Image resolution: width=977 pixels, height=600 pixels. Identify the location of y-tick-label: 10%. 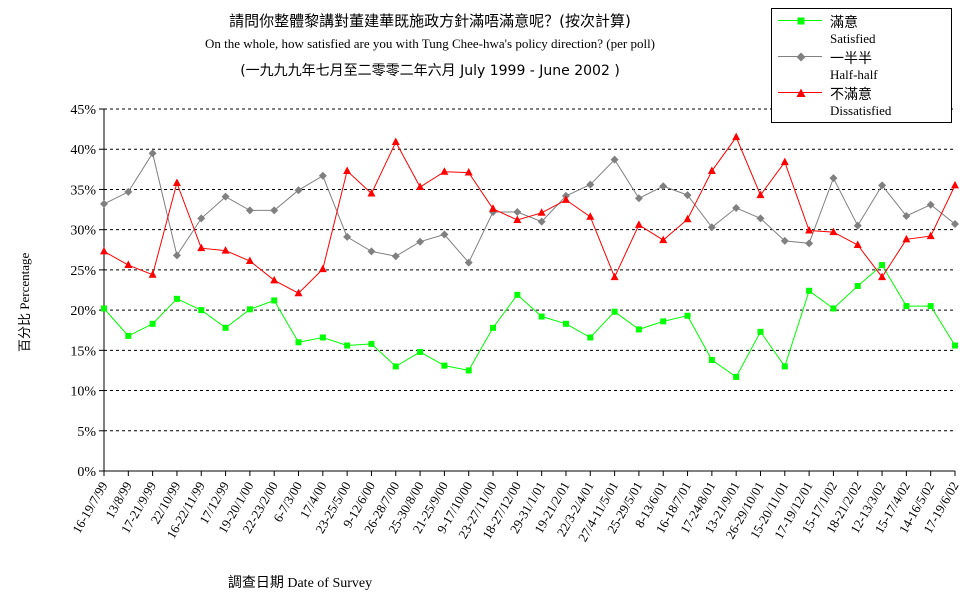
(83, 392).